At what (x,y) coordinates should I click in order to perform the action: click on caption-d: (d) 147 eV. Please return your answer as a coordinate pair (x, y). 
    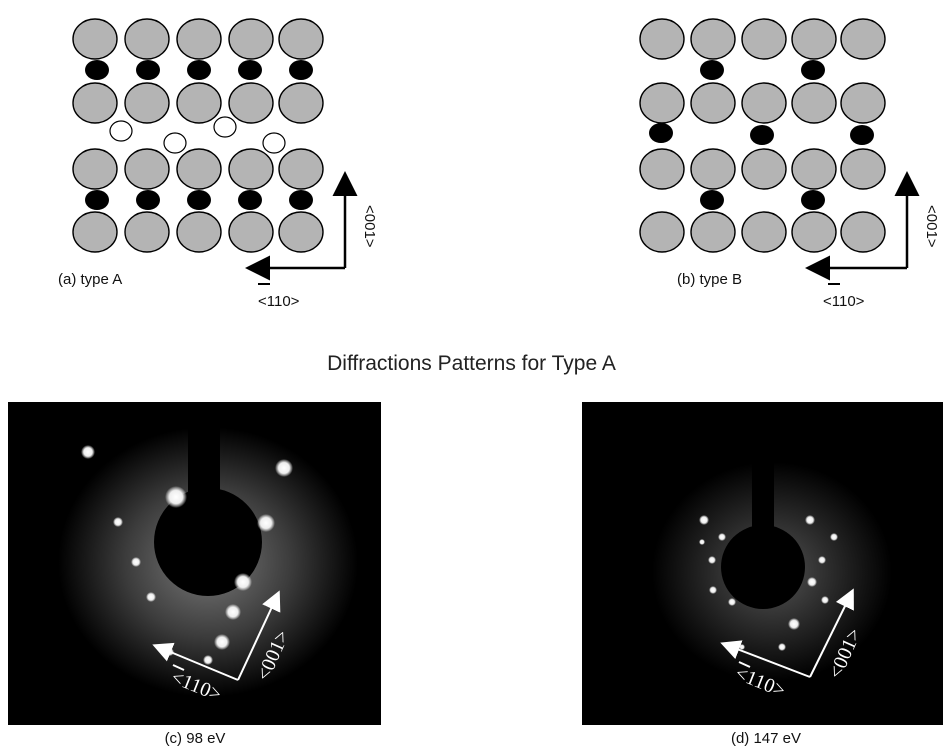
    Looking at the image, I should click on (766, 738).